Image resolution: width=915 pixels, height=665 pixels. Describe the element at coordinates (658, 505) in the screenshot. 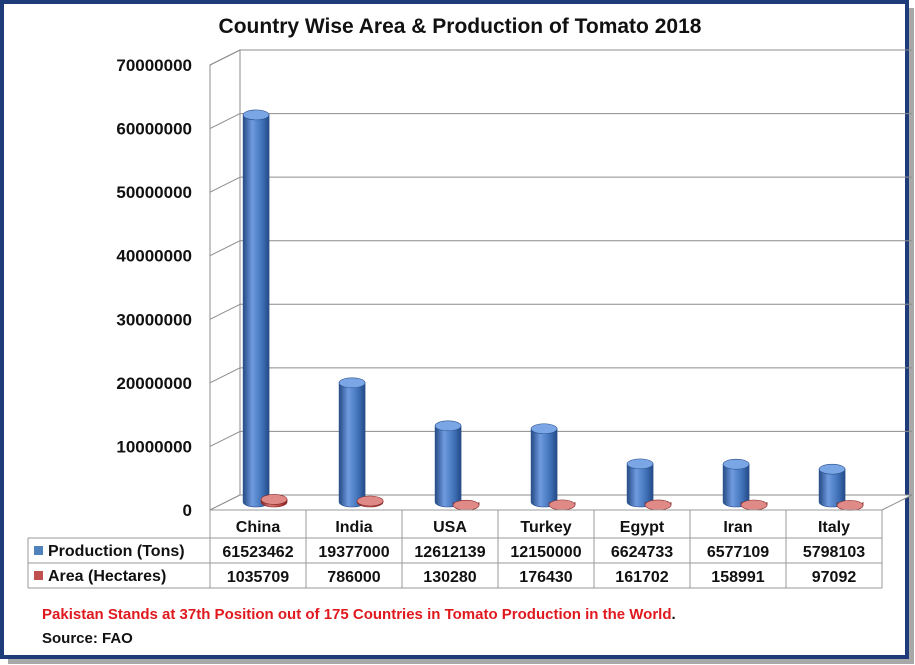

I see `bar-area-egypt` at that location.